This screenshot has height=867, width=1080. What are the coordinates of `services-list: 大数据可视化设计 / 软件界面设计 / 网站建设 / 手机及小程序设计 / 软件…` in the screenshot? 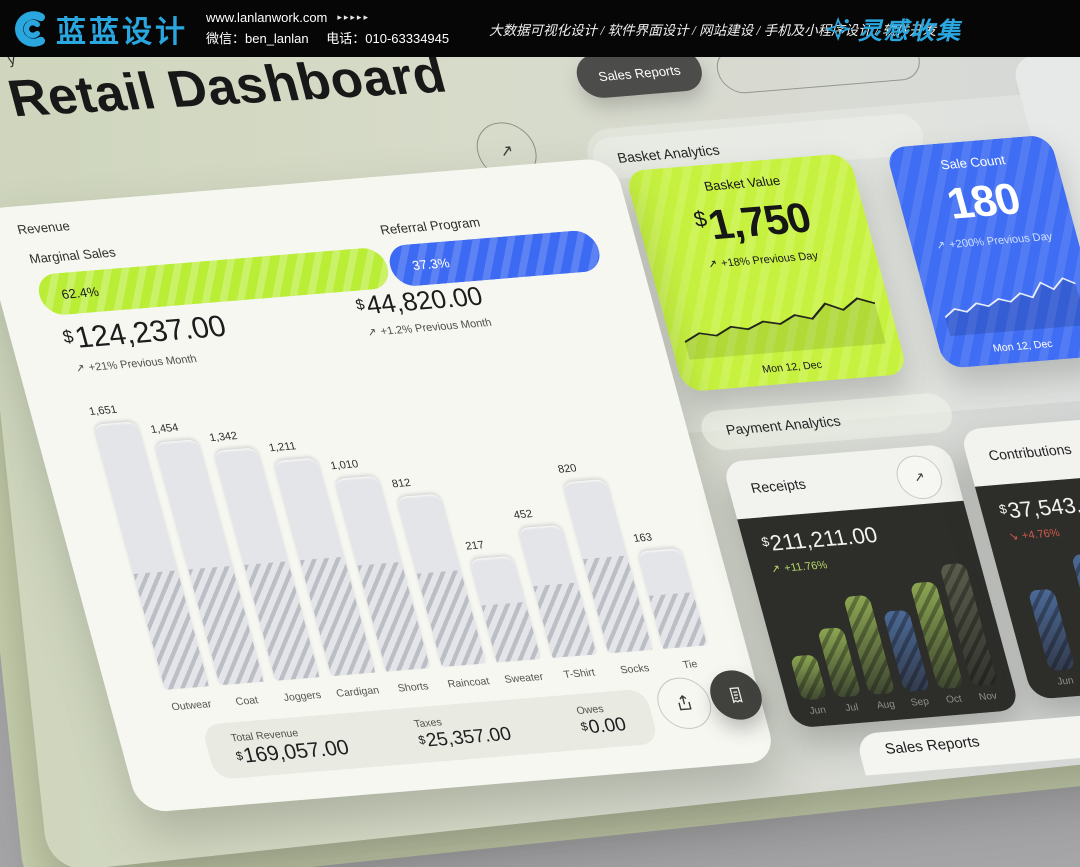 It's located at (713, 30).